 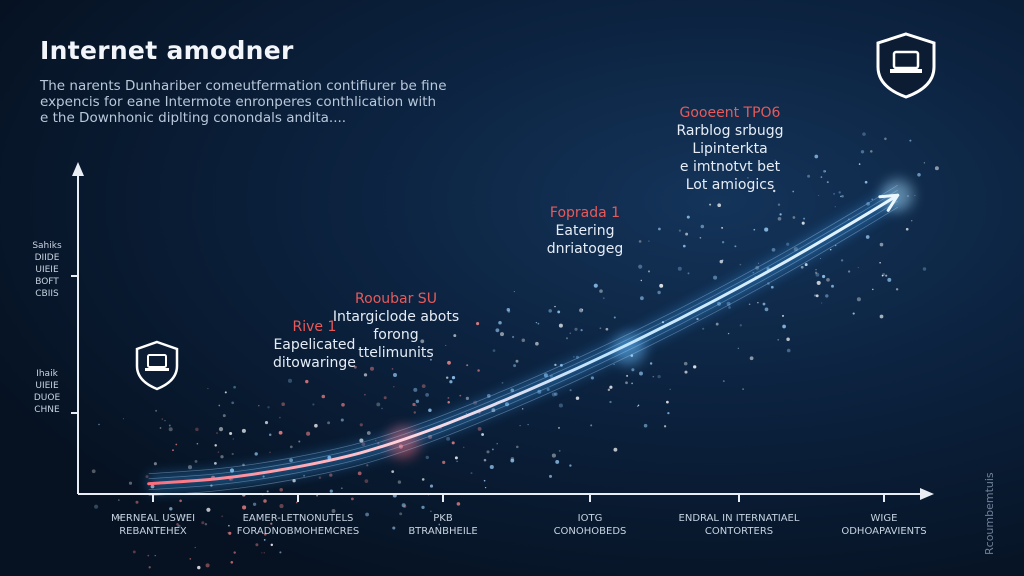 I want to click on series-arrowhead, so click(x=889, y=202).